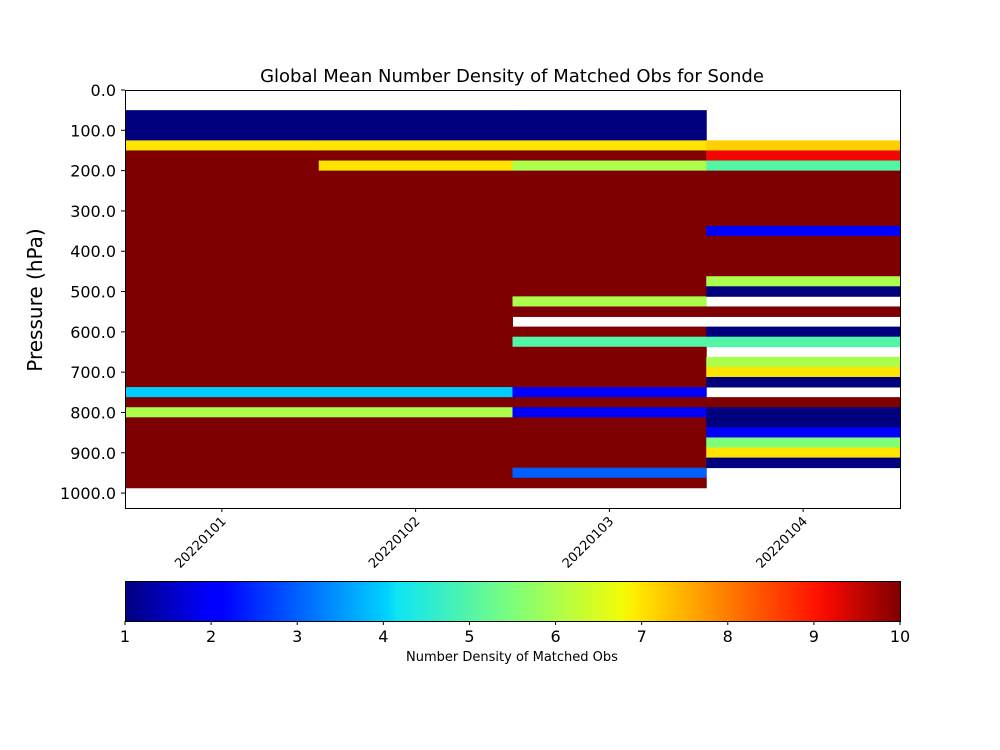 The width and height of the screenshot is (1000, 750). Describe the element at coordinates (491, 540) in the screenshot. I see `x-axis: 20220101 20220102 20220103 20220104` at that location.